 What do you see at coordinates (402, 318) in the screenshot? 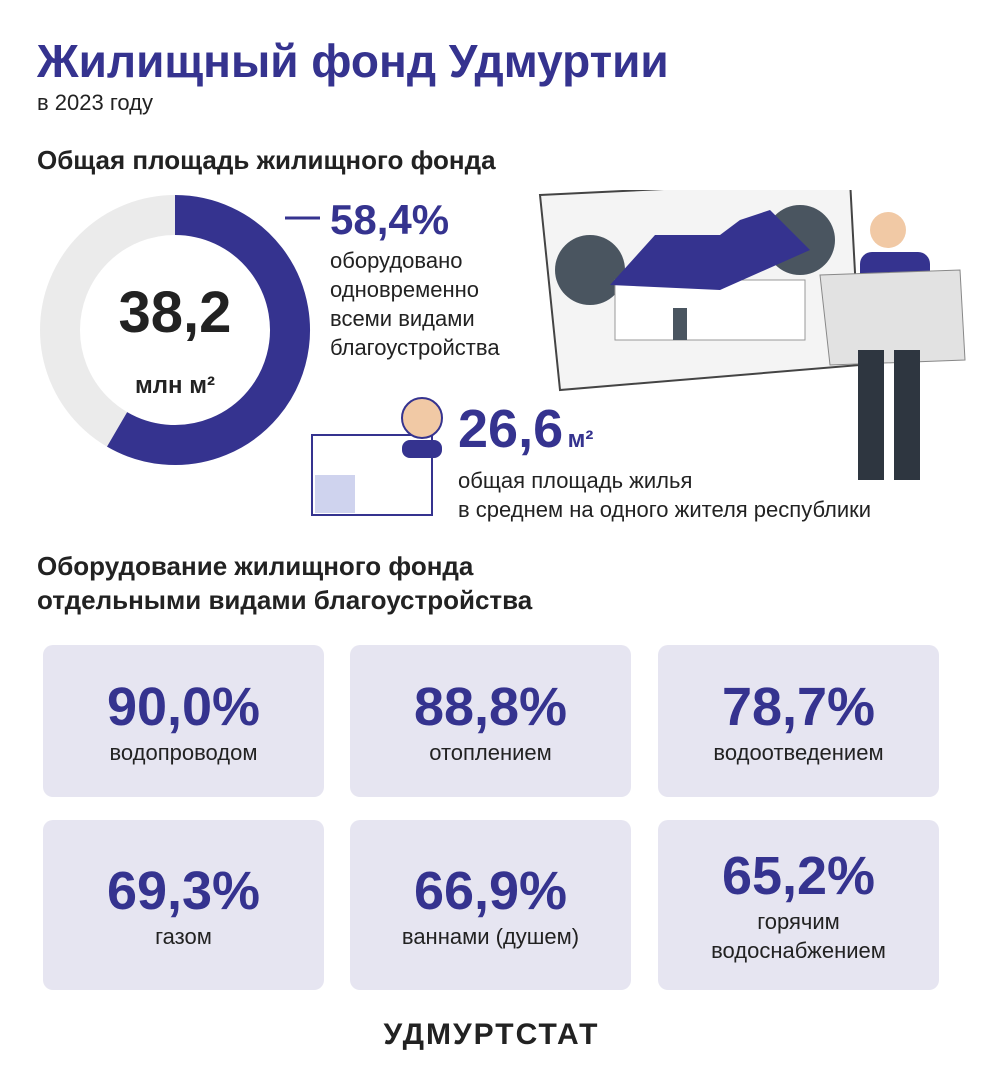
I see `text-line: всеми видами` at bounding box center [402, 318].